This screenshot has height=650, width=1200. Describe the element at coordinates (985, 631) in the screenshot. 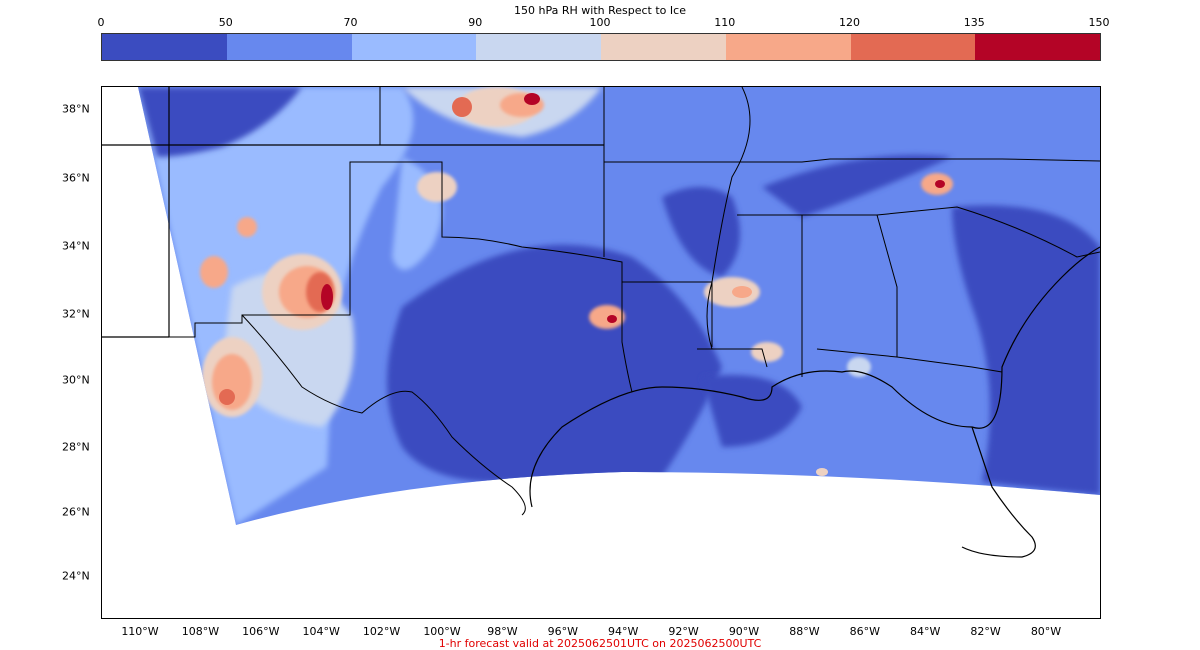

I see `longitude-tick-label: 82°W` at that location.